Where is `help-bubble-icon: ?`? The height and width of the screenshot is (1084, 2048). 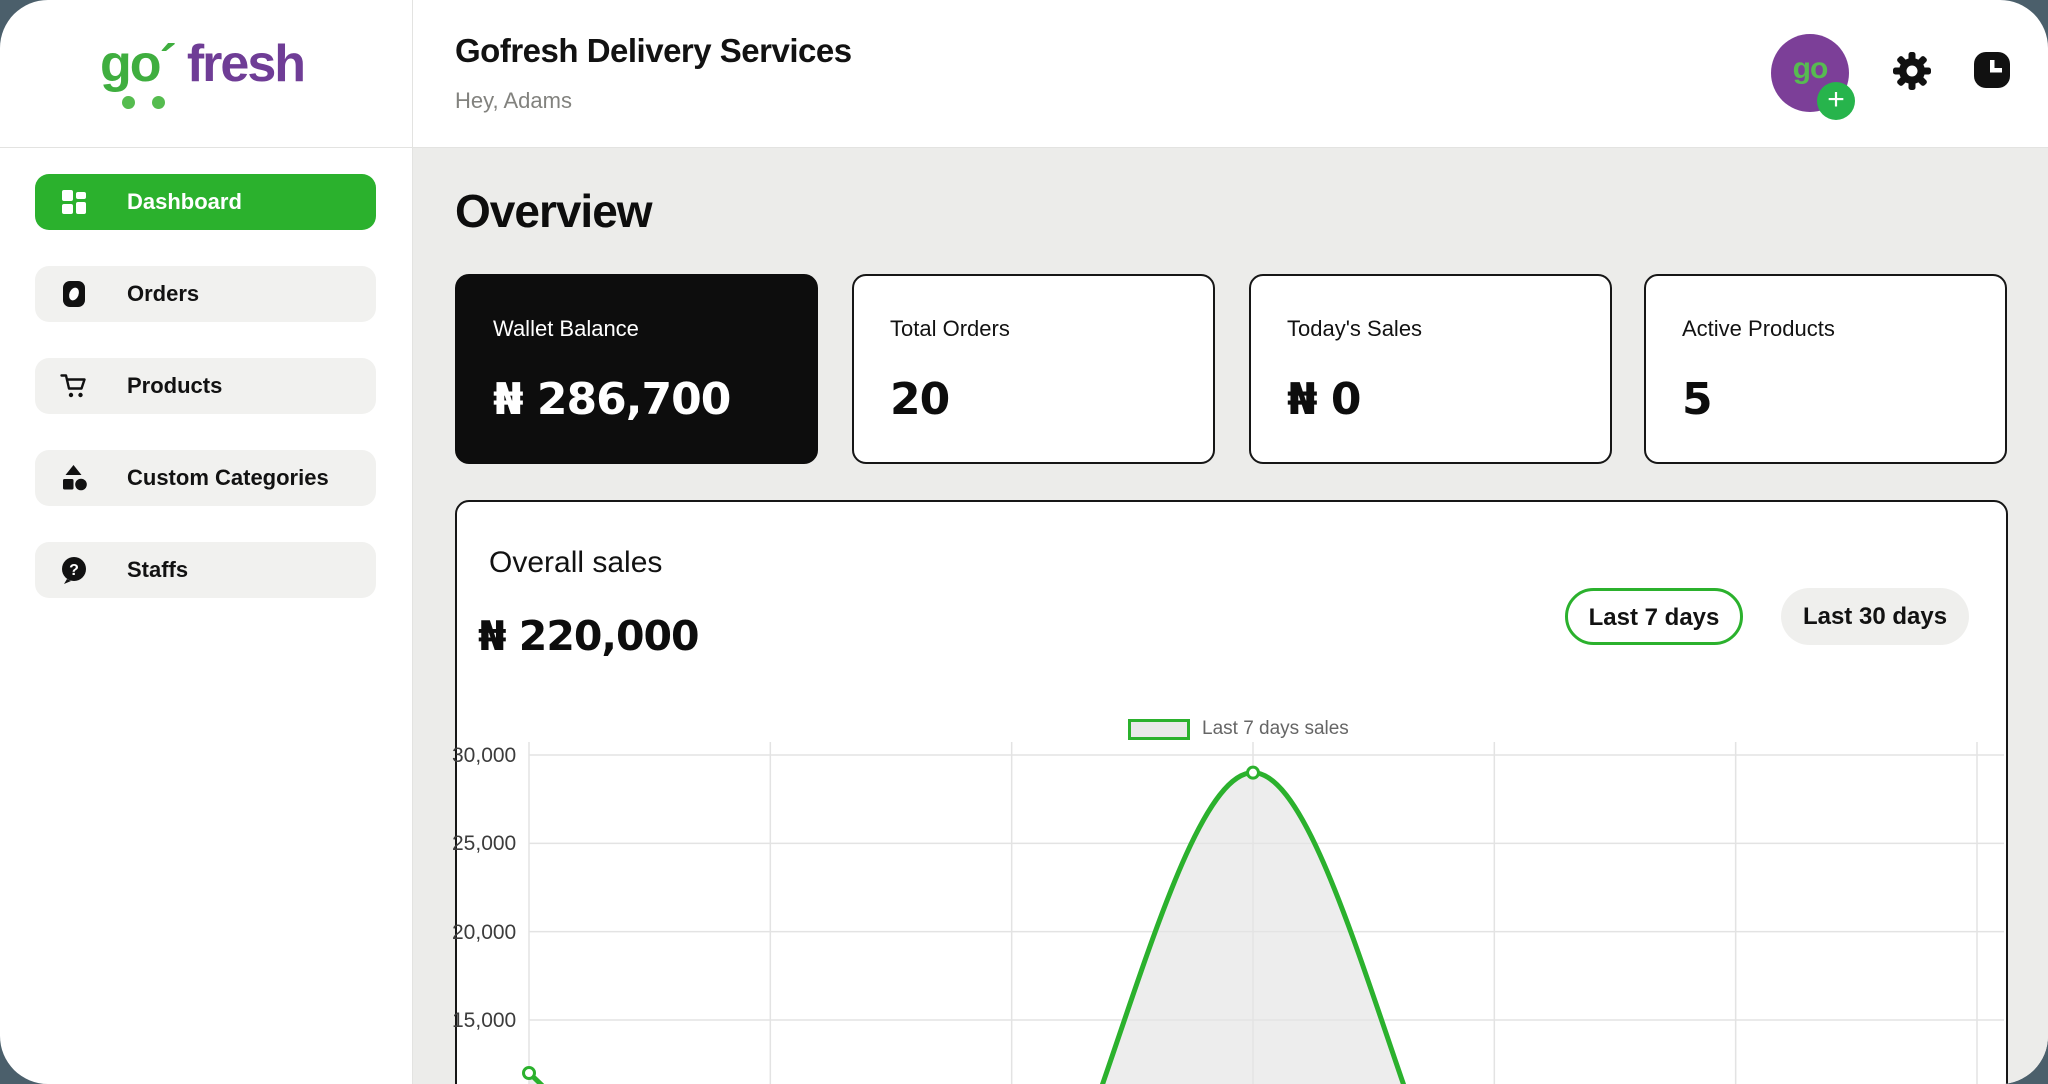 help-bubble-icon: ? is located at coordinates (74, 570).